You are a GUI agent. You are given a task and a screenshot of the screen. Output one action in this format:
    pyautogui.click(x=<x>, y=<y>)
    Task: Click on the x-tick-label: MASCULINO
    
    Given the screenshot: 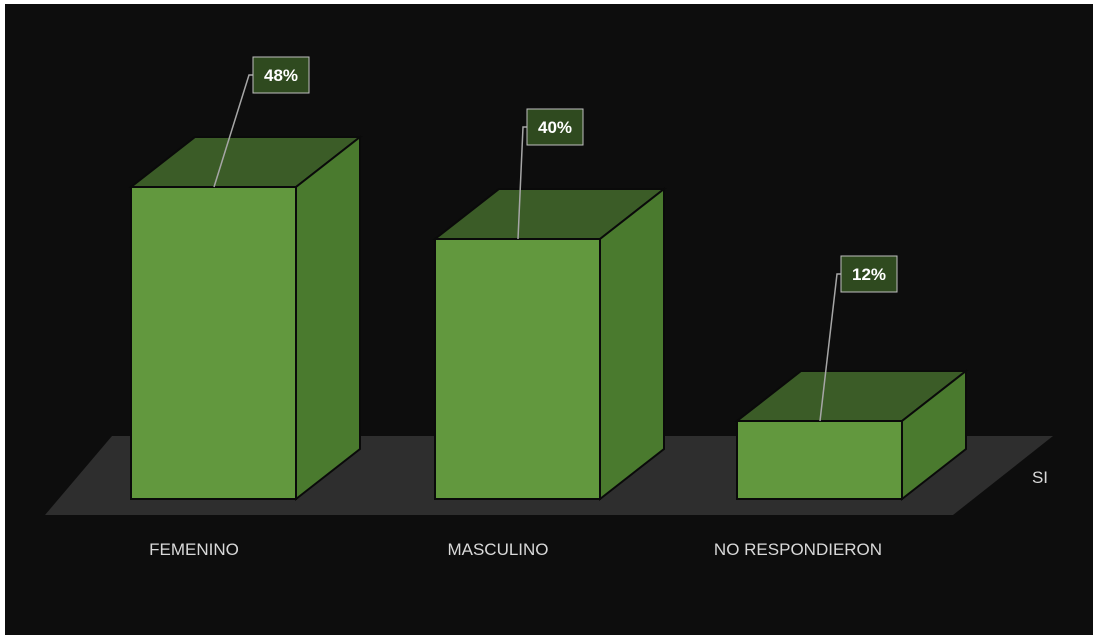 What is the action you would take?
    pyautogui.click(x=497, y=549)
    